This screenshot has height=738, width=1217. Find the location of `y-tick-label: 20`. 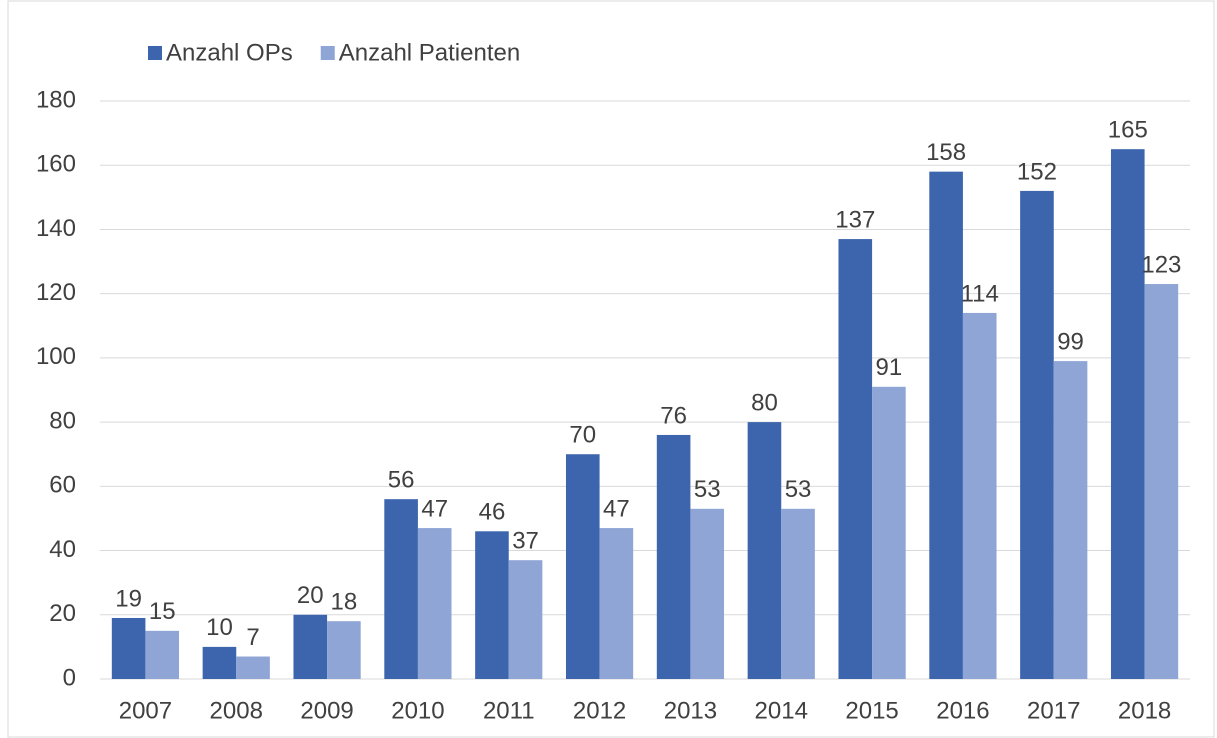

y-tick-label: 20 is located at coordinates (62, 613).